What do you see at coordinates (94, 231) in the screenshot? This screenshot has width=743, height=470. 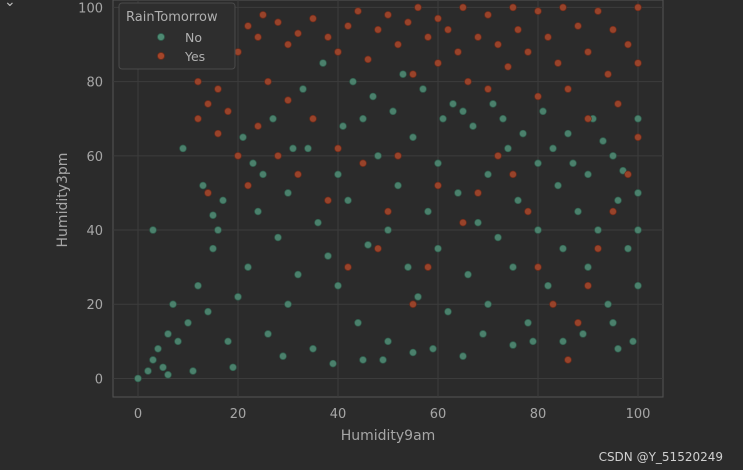 I see `y-tick-label: 40` at bounding box center [94, 231].